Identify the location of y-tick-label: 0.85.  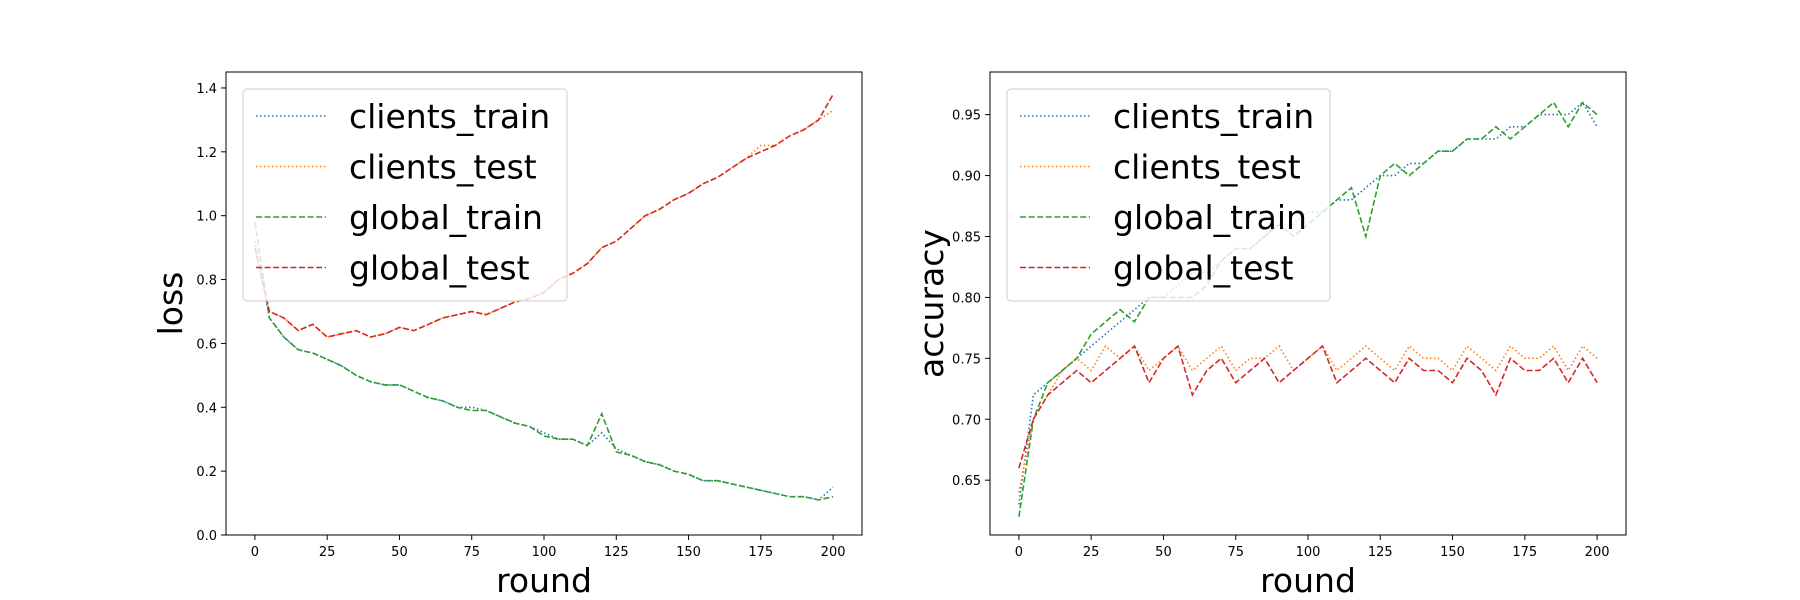
(966, 237).